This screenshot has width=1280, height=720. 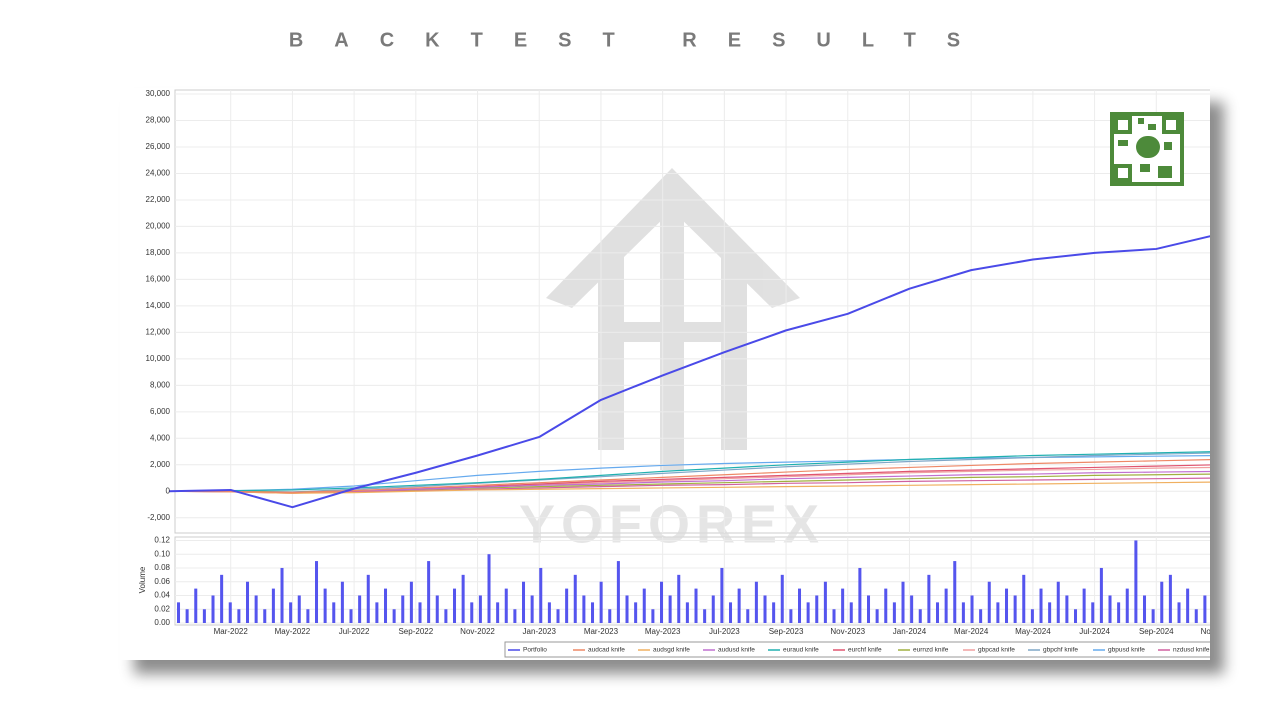 What do you see at coordinates (801, 650) in the screenshot?
I see `legend-label: euraud knife` at bounding box center [801, 650].